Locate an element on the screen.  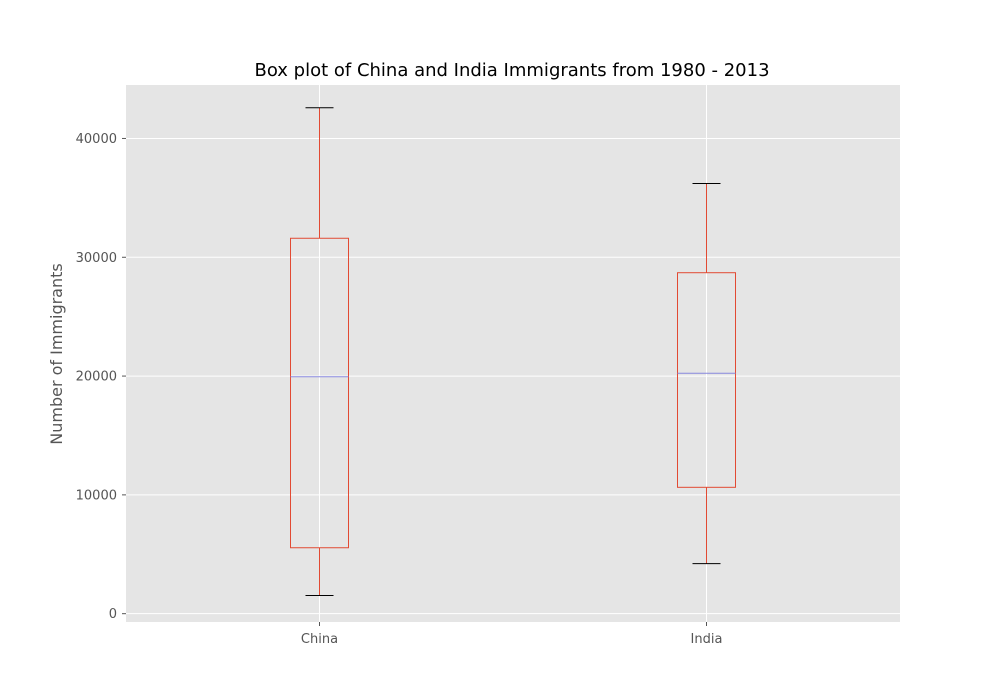
y-tick-label: 30000 is located at coordinates (96, 258).